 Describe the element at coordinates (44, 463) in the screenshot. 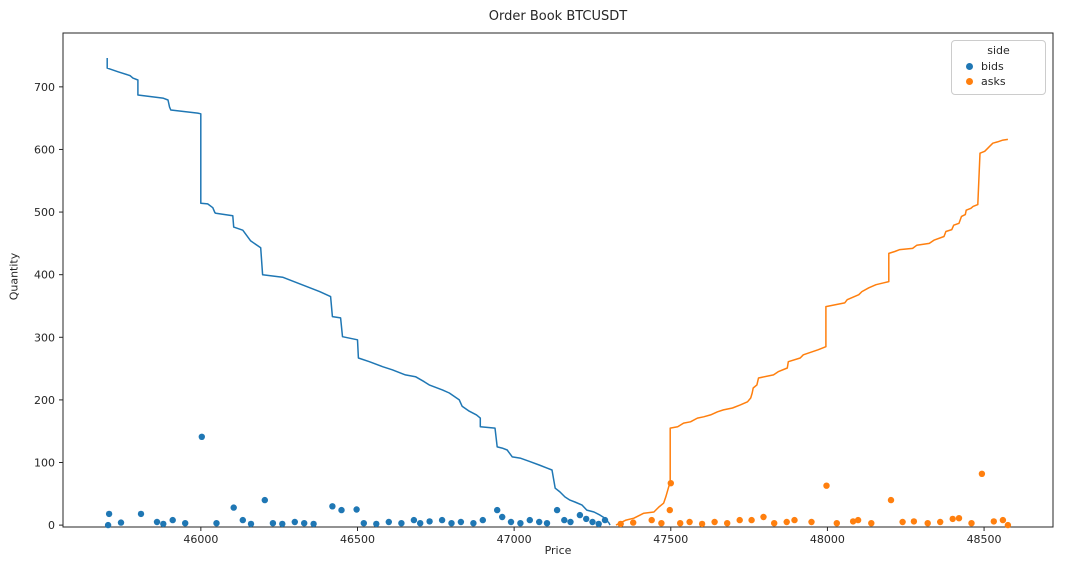

I see `y-tick-label: 100` at that location.